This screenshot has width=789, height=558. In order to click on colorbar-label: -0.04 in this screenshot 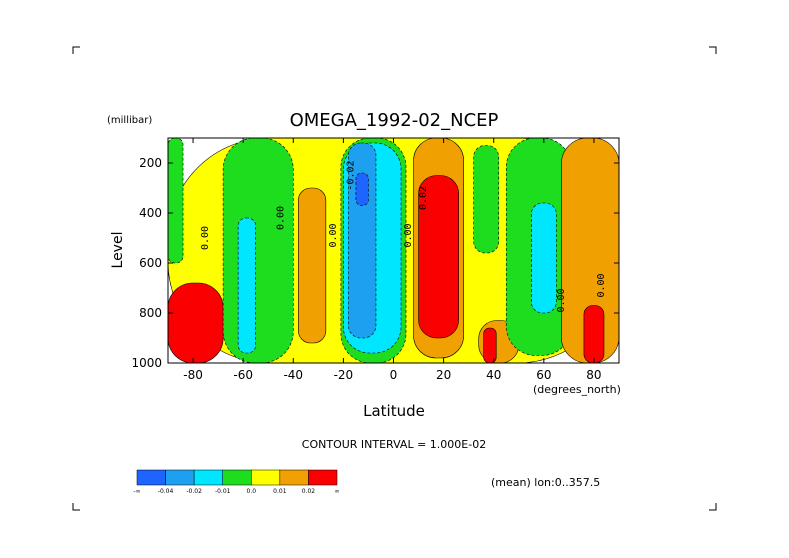, I will do `click(166, 491)`.